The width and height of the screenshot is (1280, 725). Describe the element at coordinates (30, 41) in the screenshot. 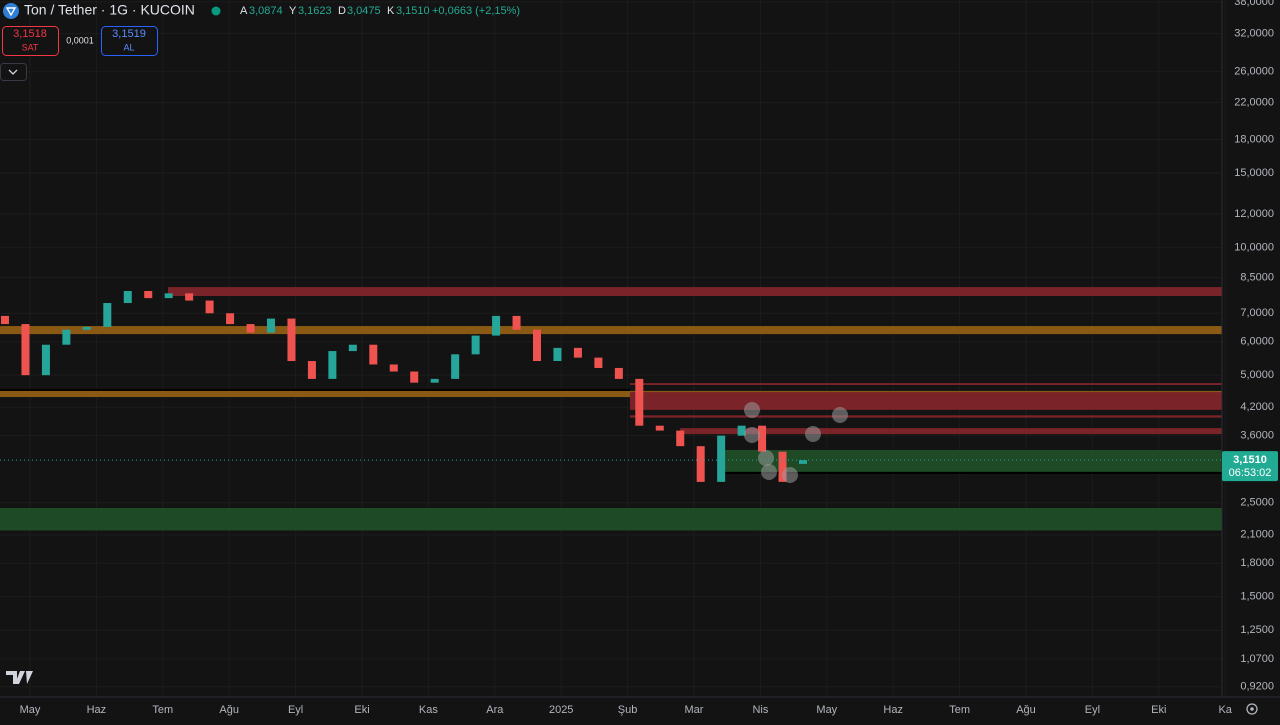

I see `sell-button` at that location.